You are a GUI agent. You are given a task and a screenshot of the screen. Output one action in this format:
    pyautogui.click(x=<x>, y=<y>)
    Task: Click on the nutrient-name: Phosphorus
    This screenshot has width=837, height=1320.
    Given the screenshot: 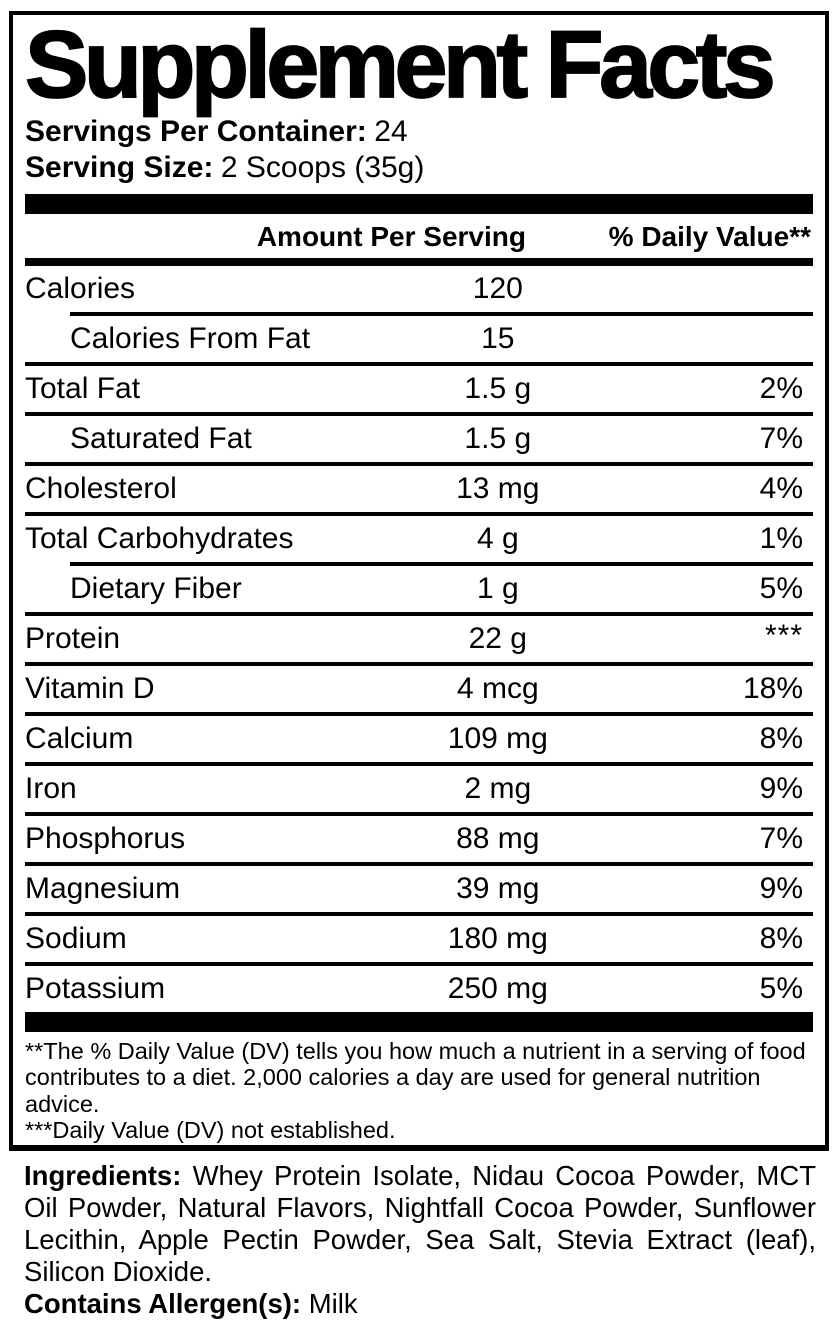 What is the action you would take?
    pyautogui.click(x=105, y=838)
    